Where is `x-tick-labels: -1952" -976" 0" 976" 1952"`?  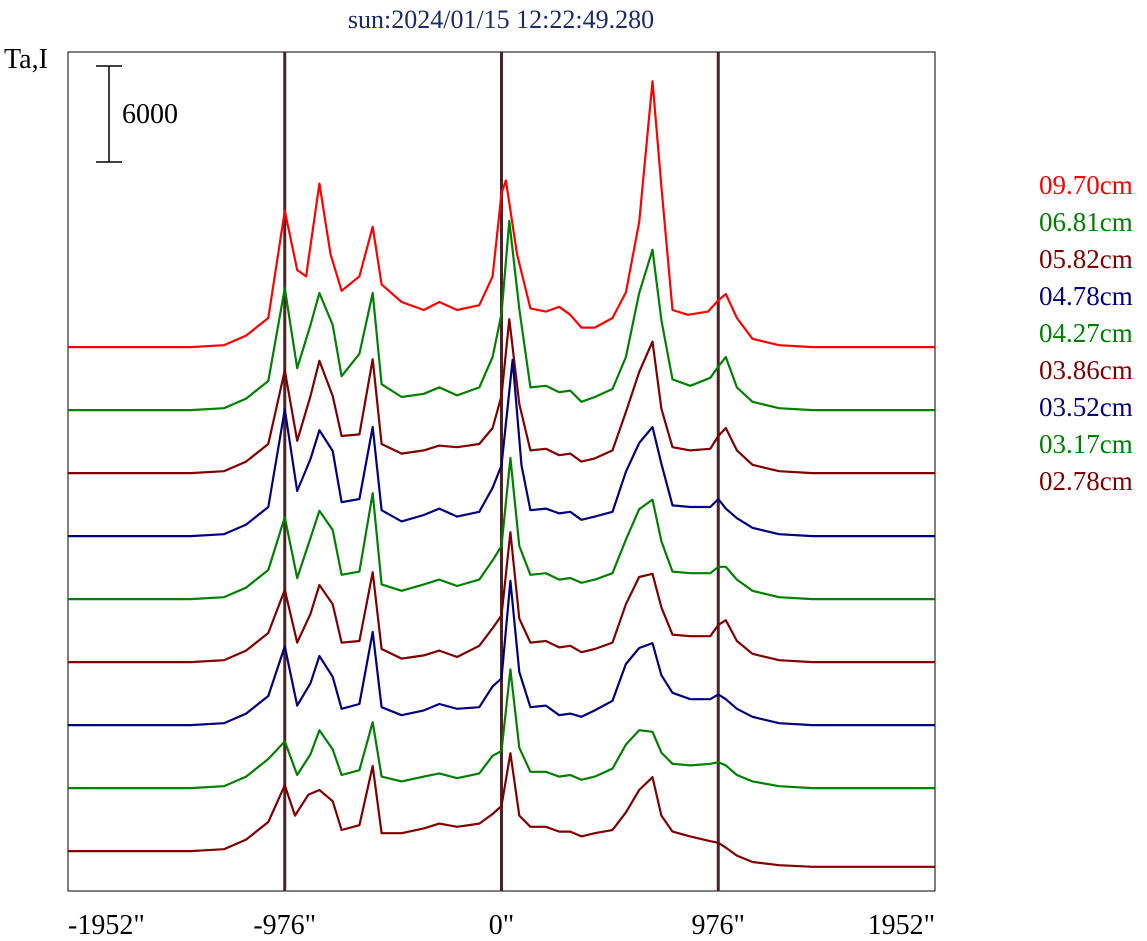
x-tick-labels: -1952" -976" 0" 976" 1952" is located at coordinates (501, 925).